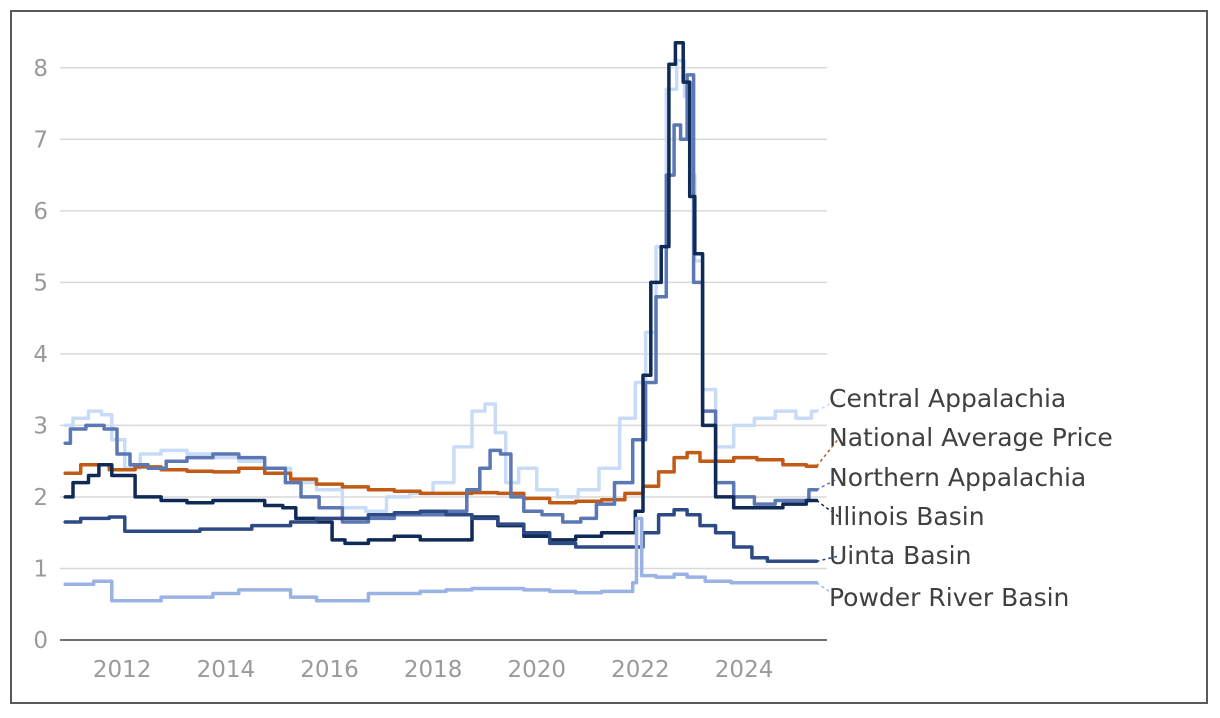 The image size is (1220, 718). What do you see at coordinates (828, 484) in the screenshot?
I see `legend-leader-northern-appalachia` at bounding box center [828, 484].